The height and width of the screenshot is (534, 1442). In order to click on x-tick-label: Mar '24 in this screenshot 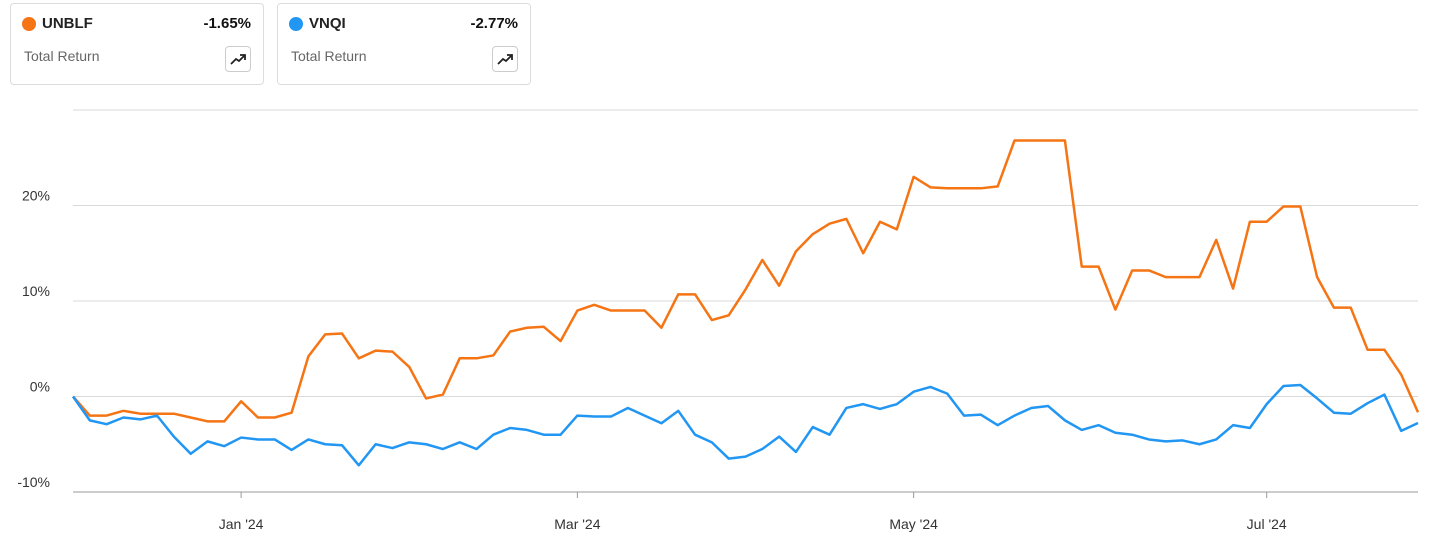, I will do `click(577, 524)`.